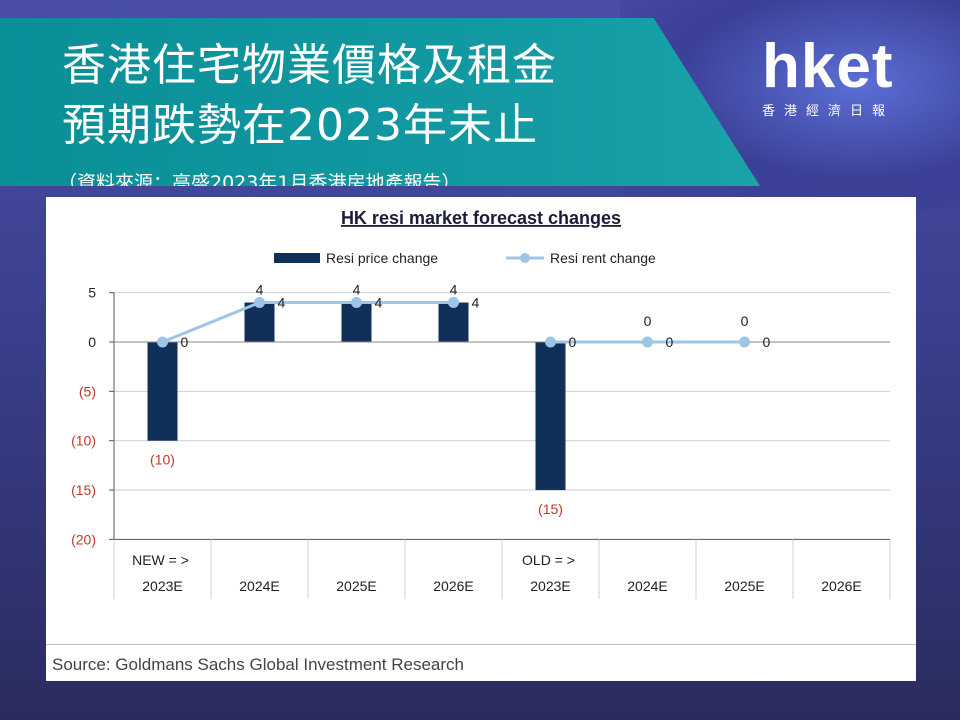  I want to click on group-label: NEW = >, so click(160, 560).